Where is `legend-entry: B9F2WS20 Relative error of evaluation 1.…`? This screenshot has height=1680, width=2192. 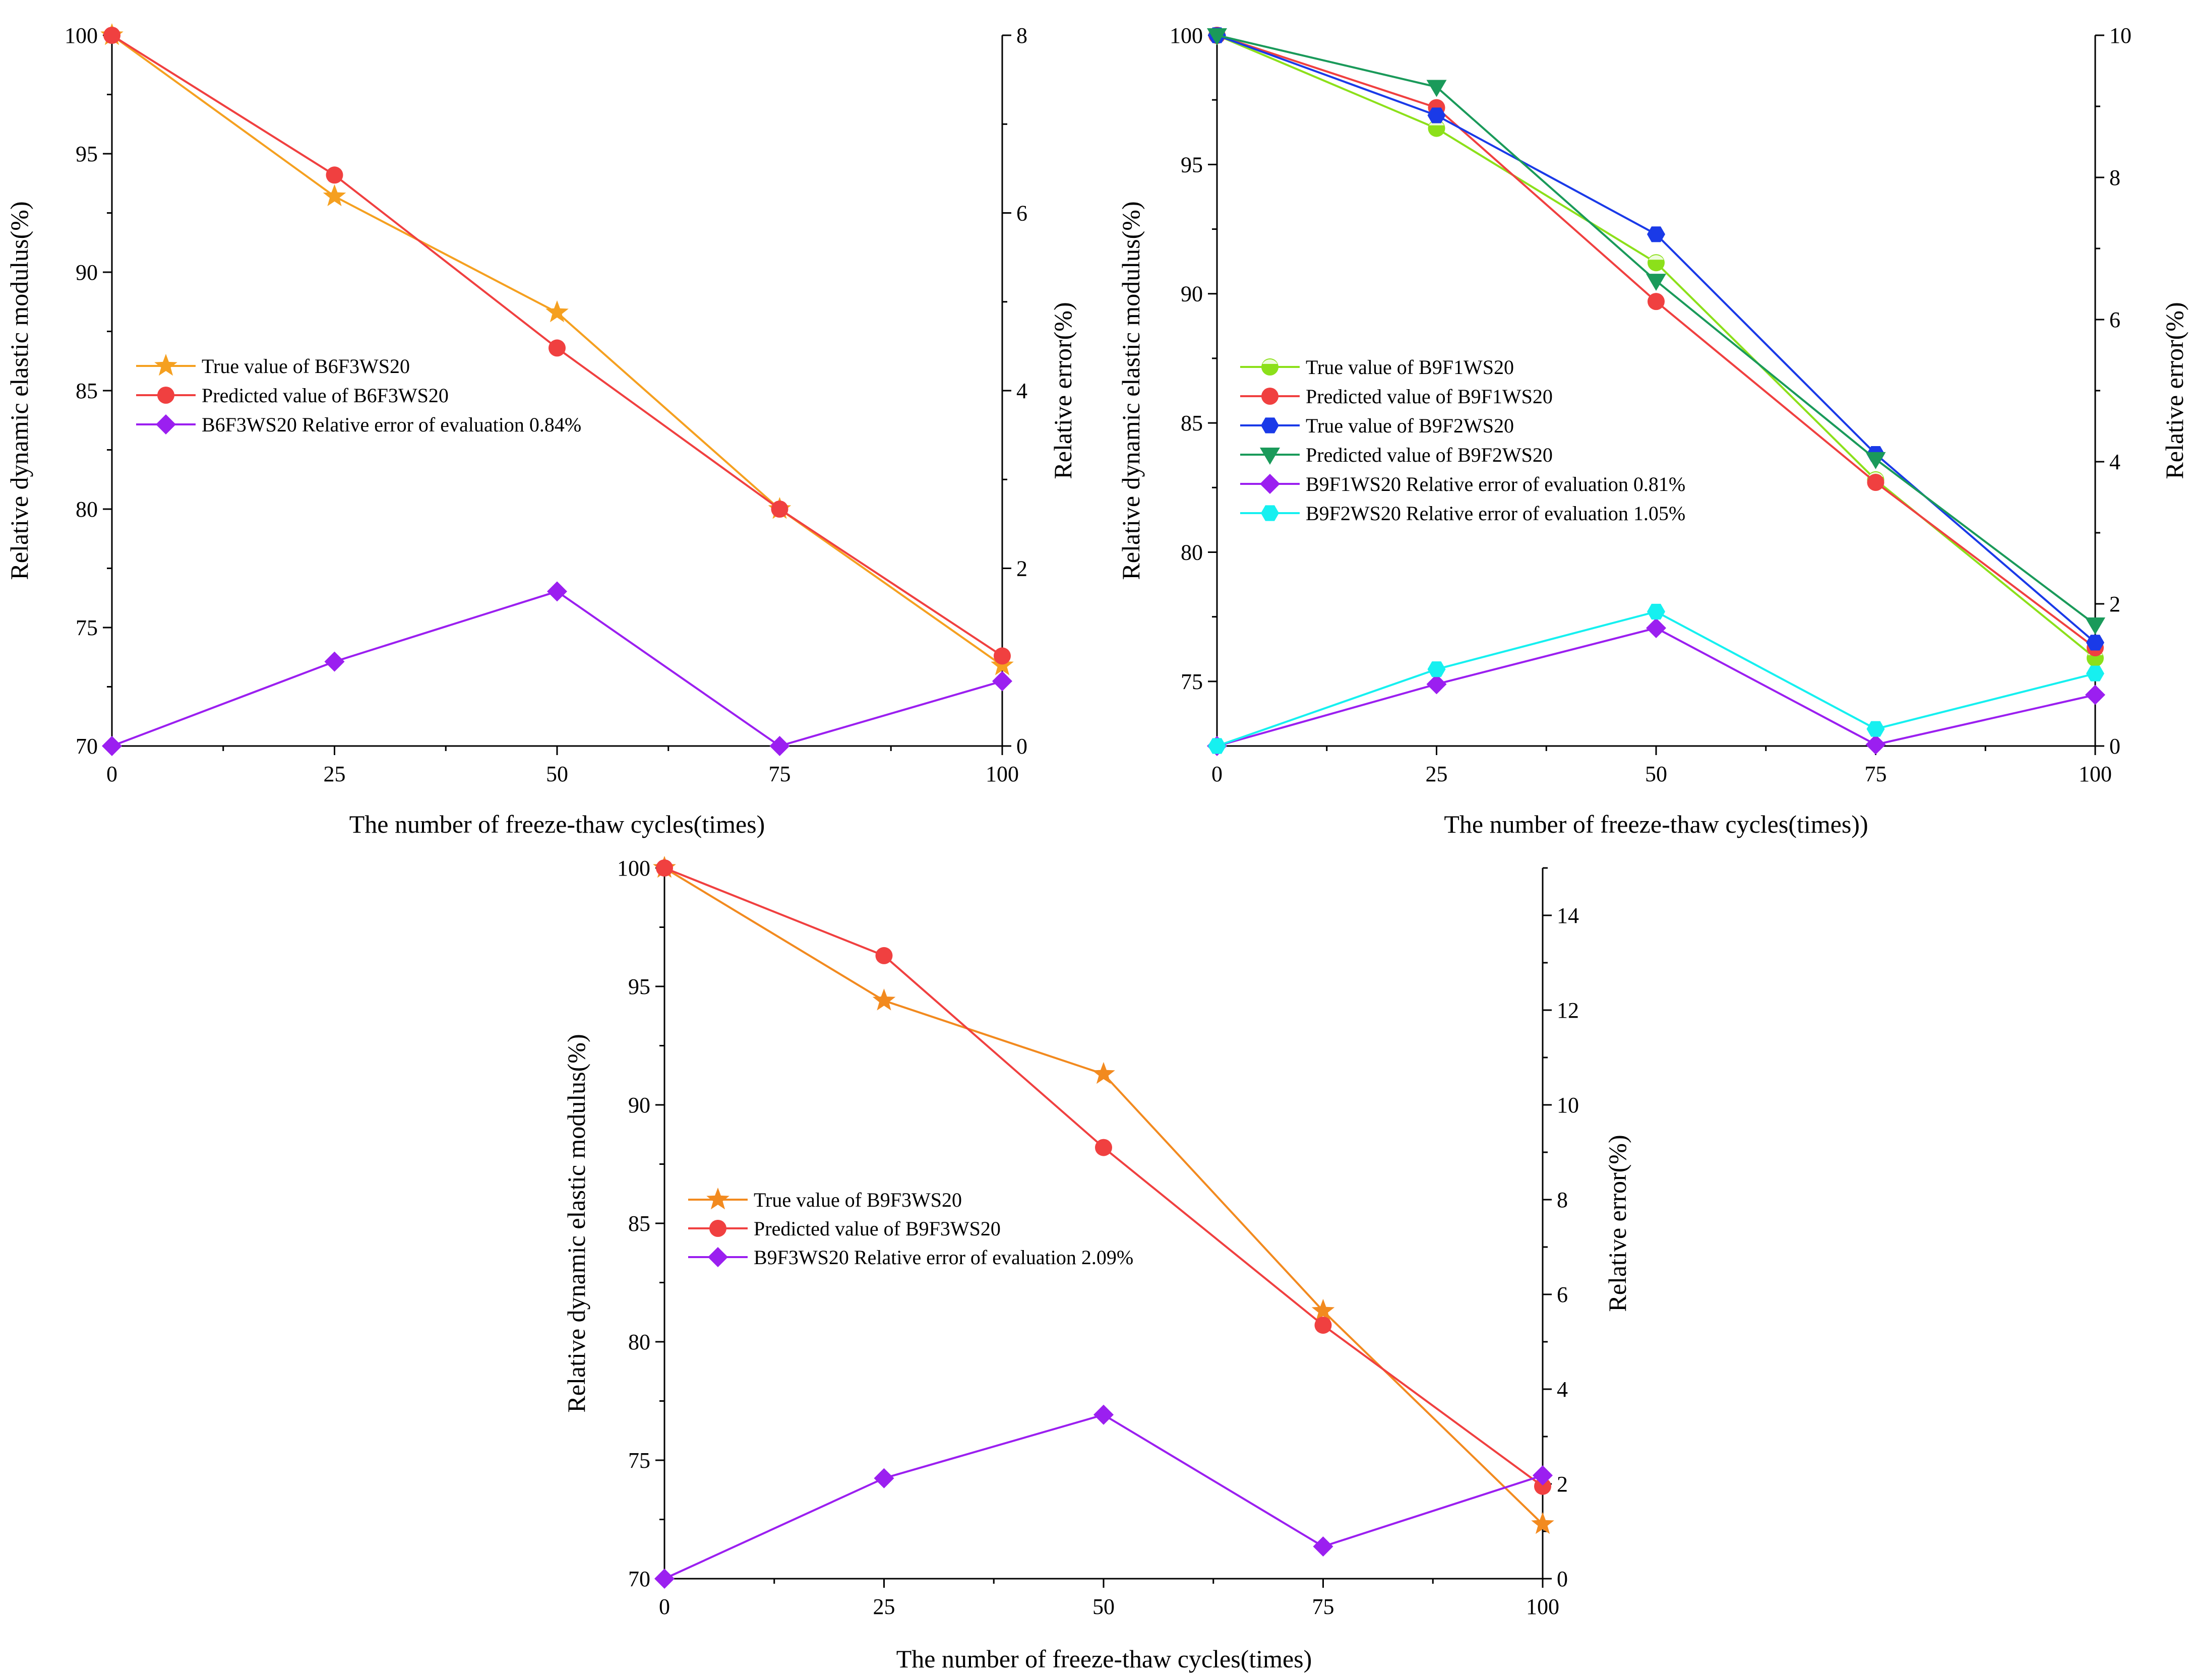
legend-entry: B9F2WS20 Relative error of evaluation 1.… is located at coordinates (1462, 513).